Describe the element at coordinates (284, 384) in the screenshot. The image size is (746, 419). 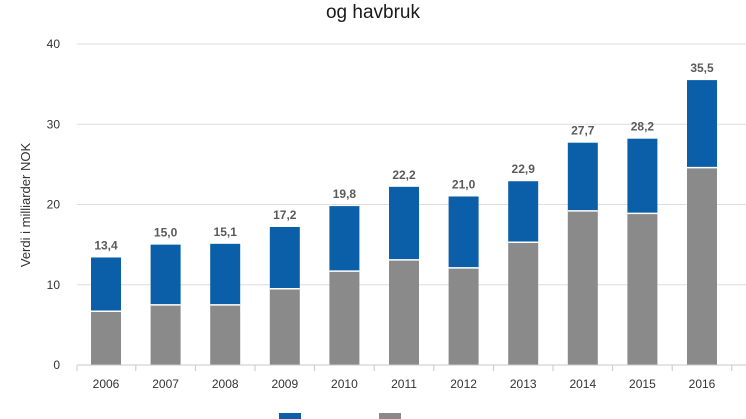
I see `x-tick-label: 2009` at that location.